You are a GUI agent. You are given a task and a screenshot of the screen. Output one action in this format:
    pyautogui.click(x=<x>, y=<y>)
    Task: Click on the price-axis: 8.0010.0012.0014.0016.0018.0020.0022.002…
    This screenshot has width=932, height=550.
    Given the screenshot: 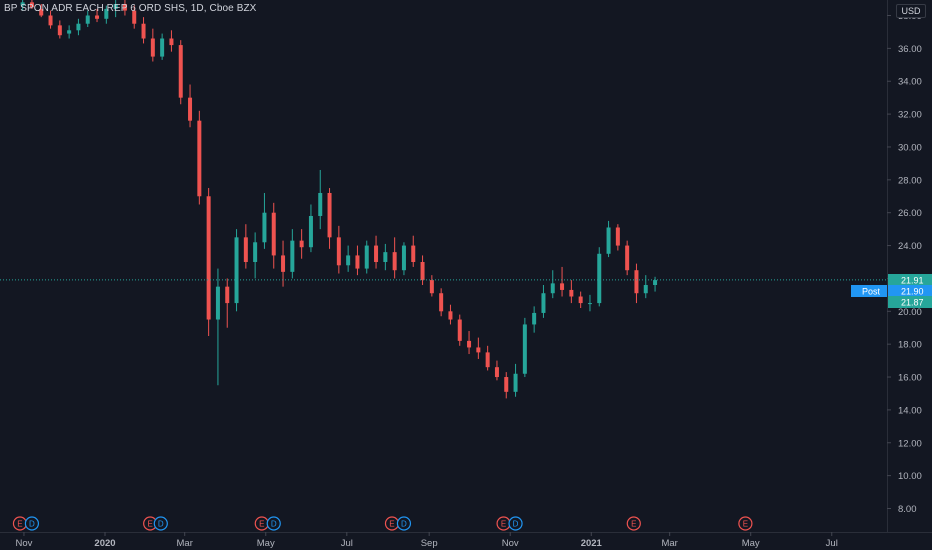 What is the action you would take?
    pyautogui.click(x=904, y=263)
    